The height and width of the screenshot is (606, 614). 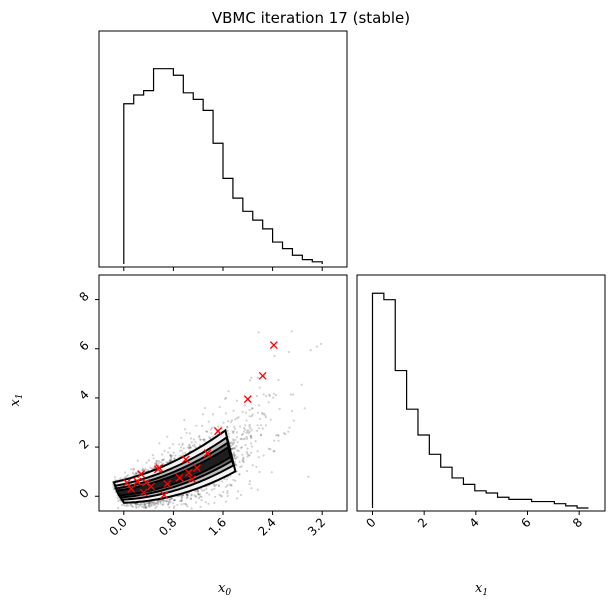 What do you see at coordinates (174, 466) in the screenshot?
I see `density-contours` at bounding box center [174, 466].